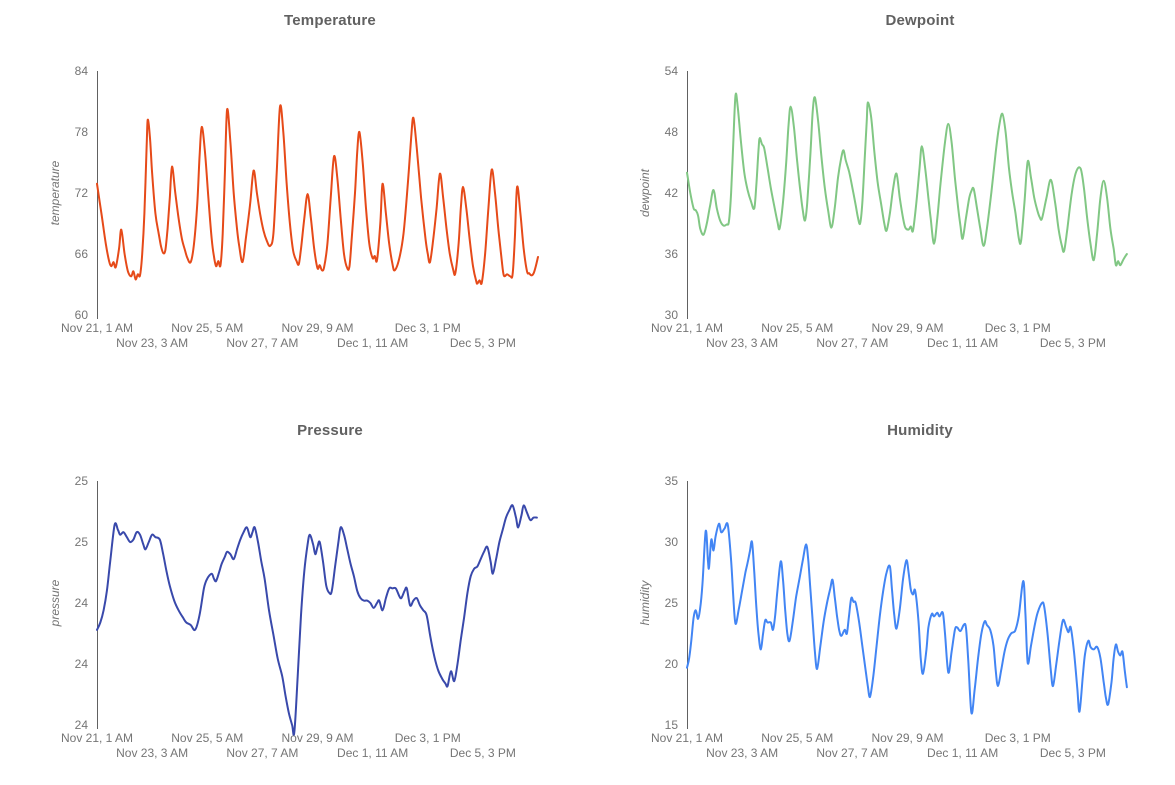  What do you see at coordinates (907, 179) in the screenshot?
I see `dewpoint-series-line` at bounding box center [907, 179].